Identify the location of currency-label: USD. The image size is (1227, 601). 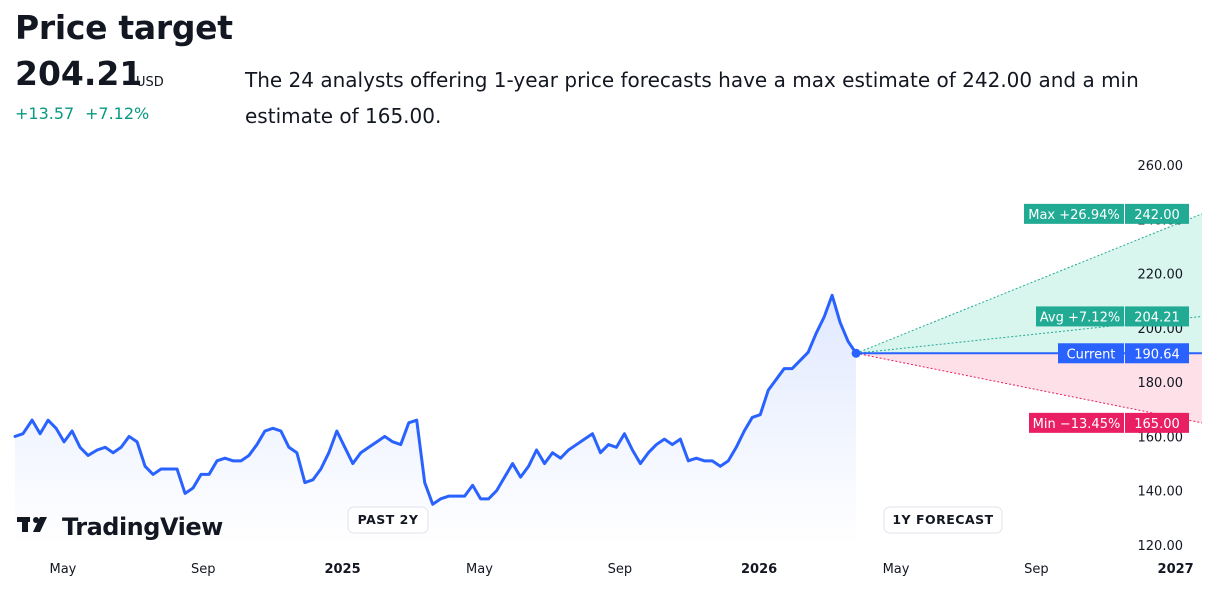
(150, 82).